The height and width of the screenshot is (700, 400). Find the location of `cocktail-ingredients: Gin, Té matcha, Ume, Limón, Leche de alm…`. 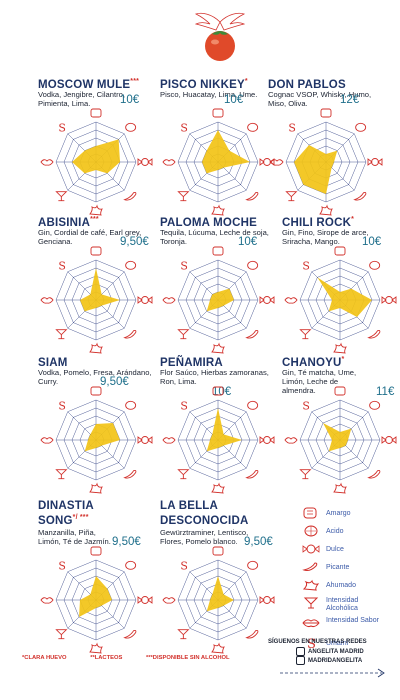

cocktail-ingredients: Gin, Té matcha, Ume, Limón, Leche de alm… is located at coordinates (319, 382).